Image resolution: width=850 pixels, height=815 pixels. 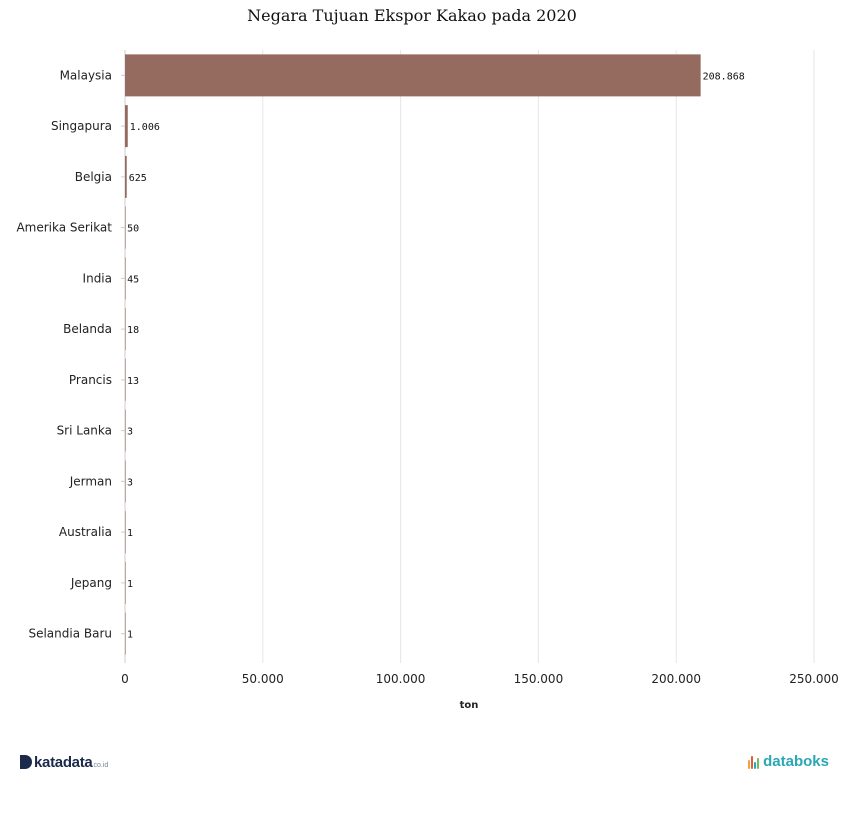 I want to click on databoks-brand: databoks, so click(x=796, y=761).